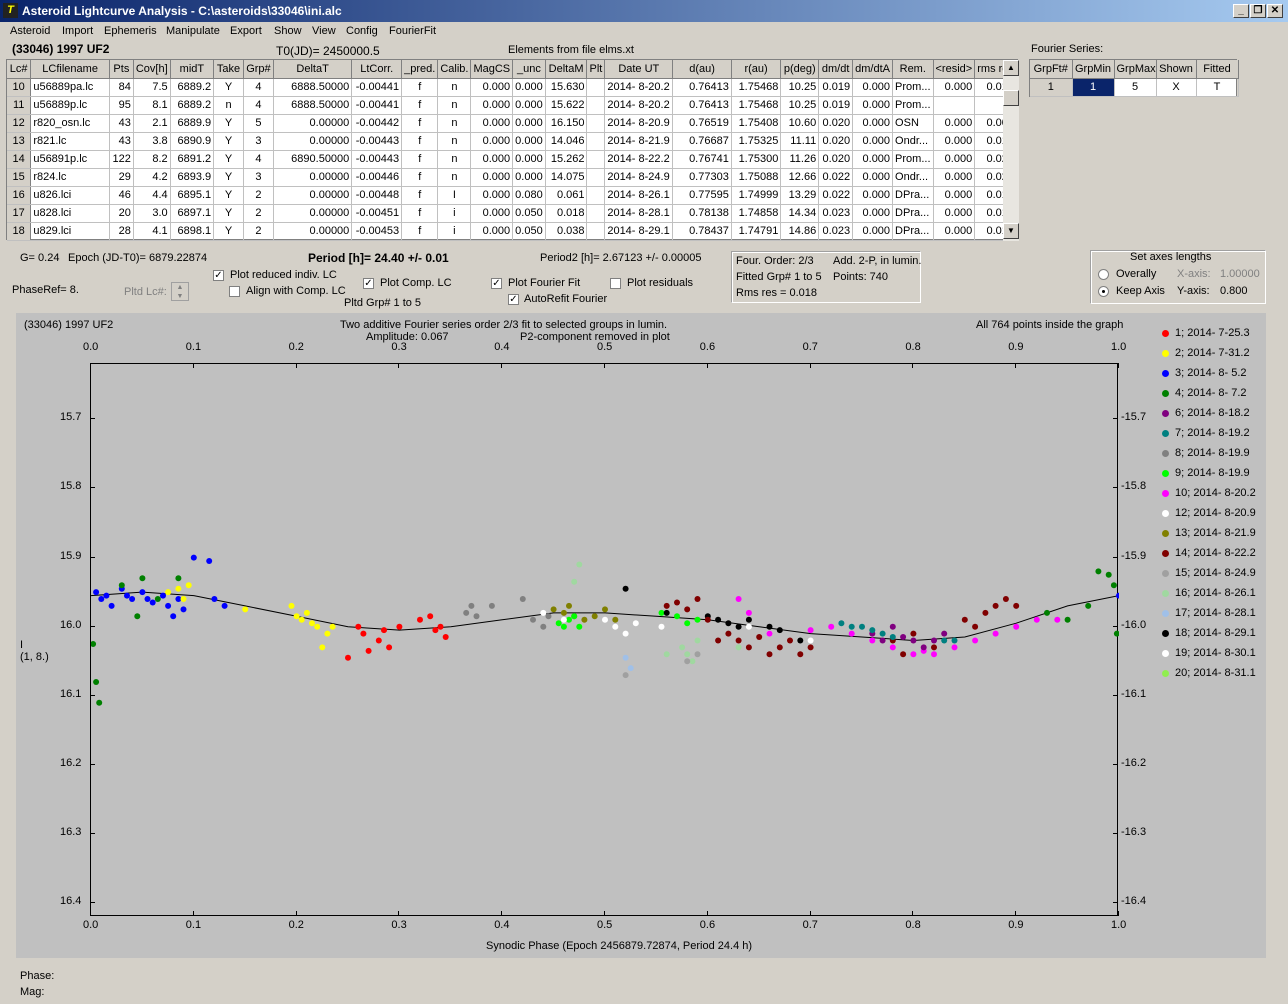 The width and height of the screenshot is (1288, 1004). Describe the element at coordinates (121, 123) in the screenshot. I see `table-cell: 43` at that location.